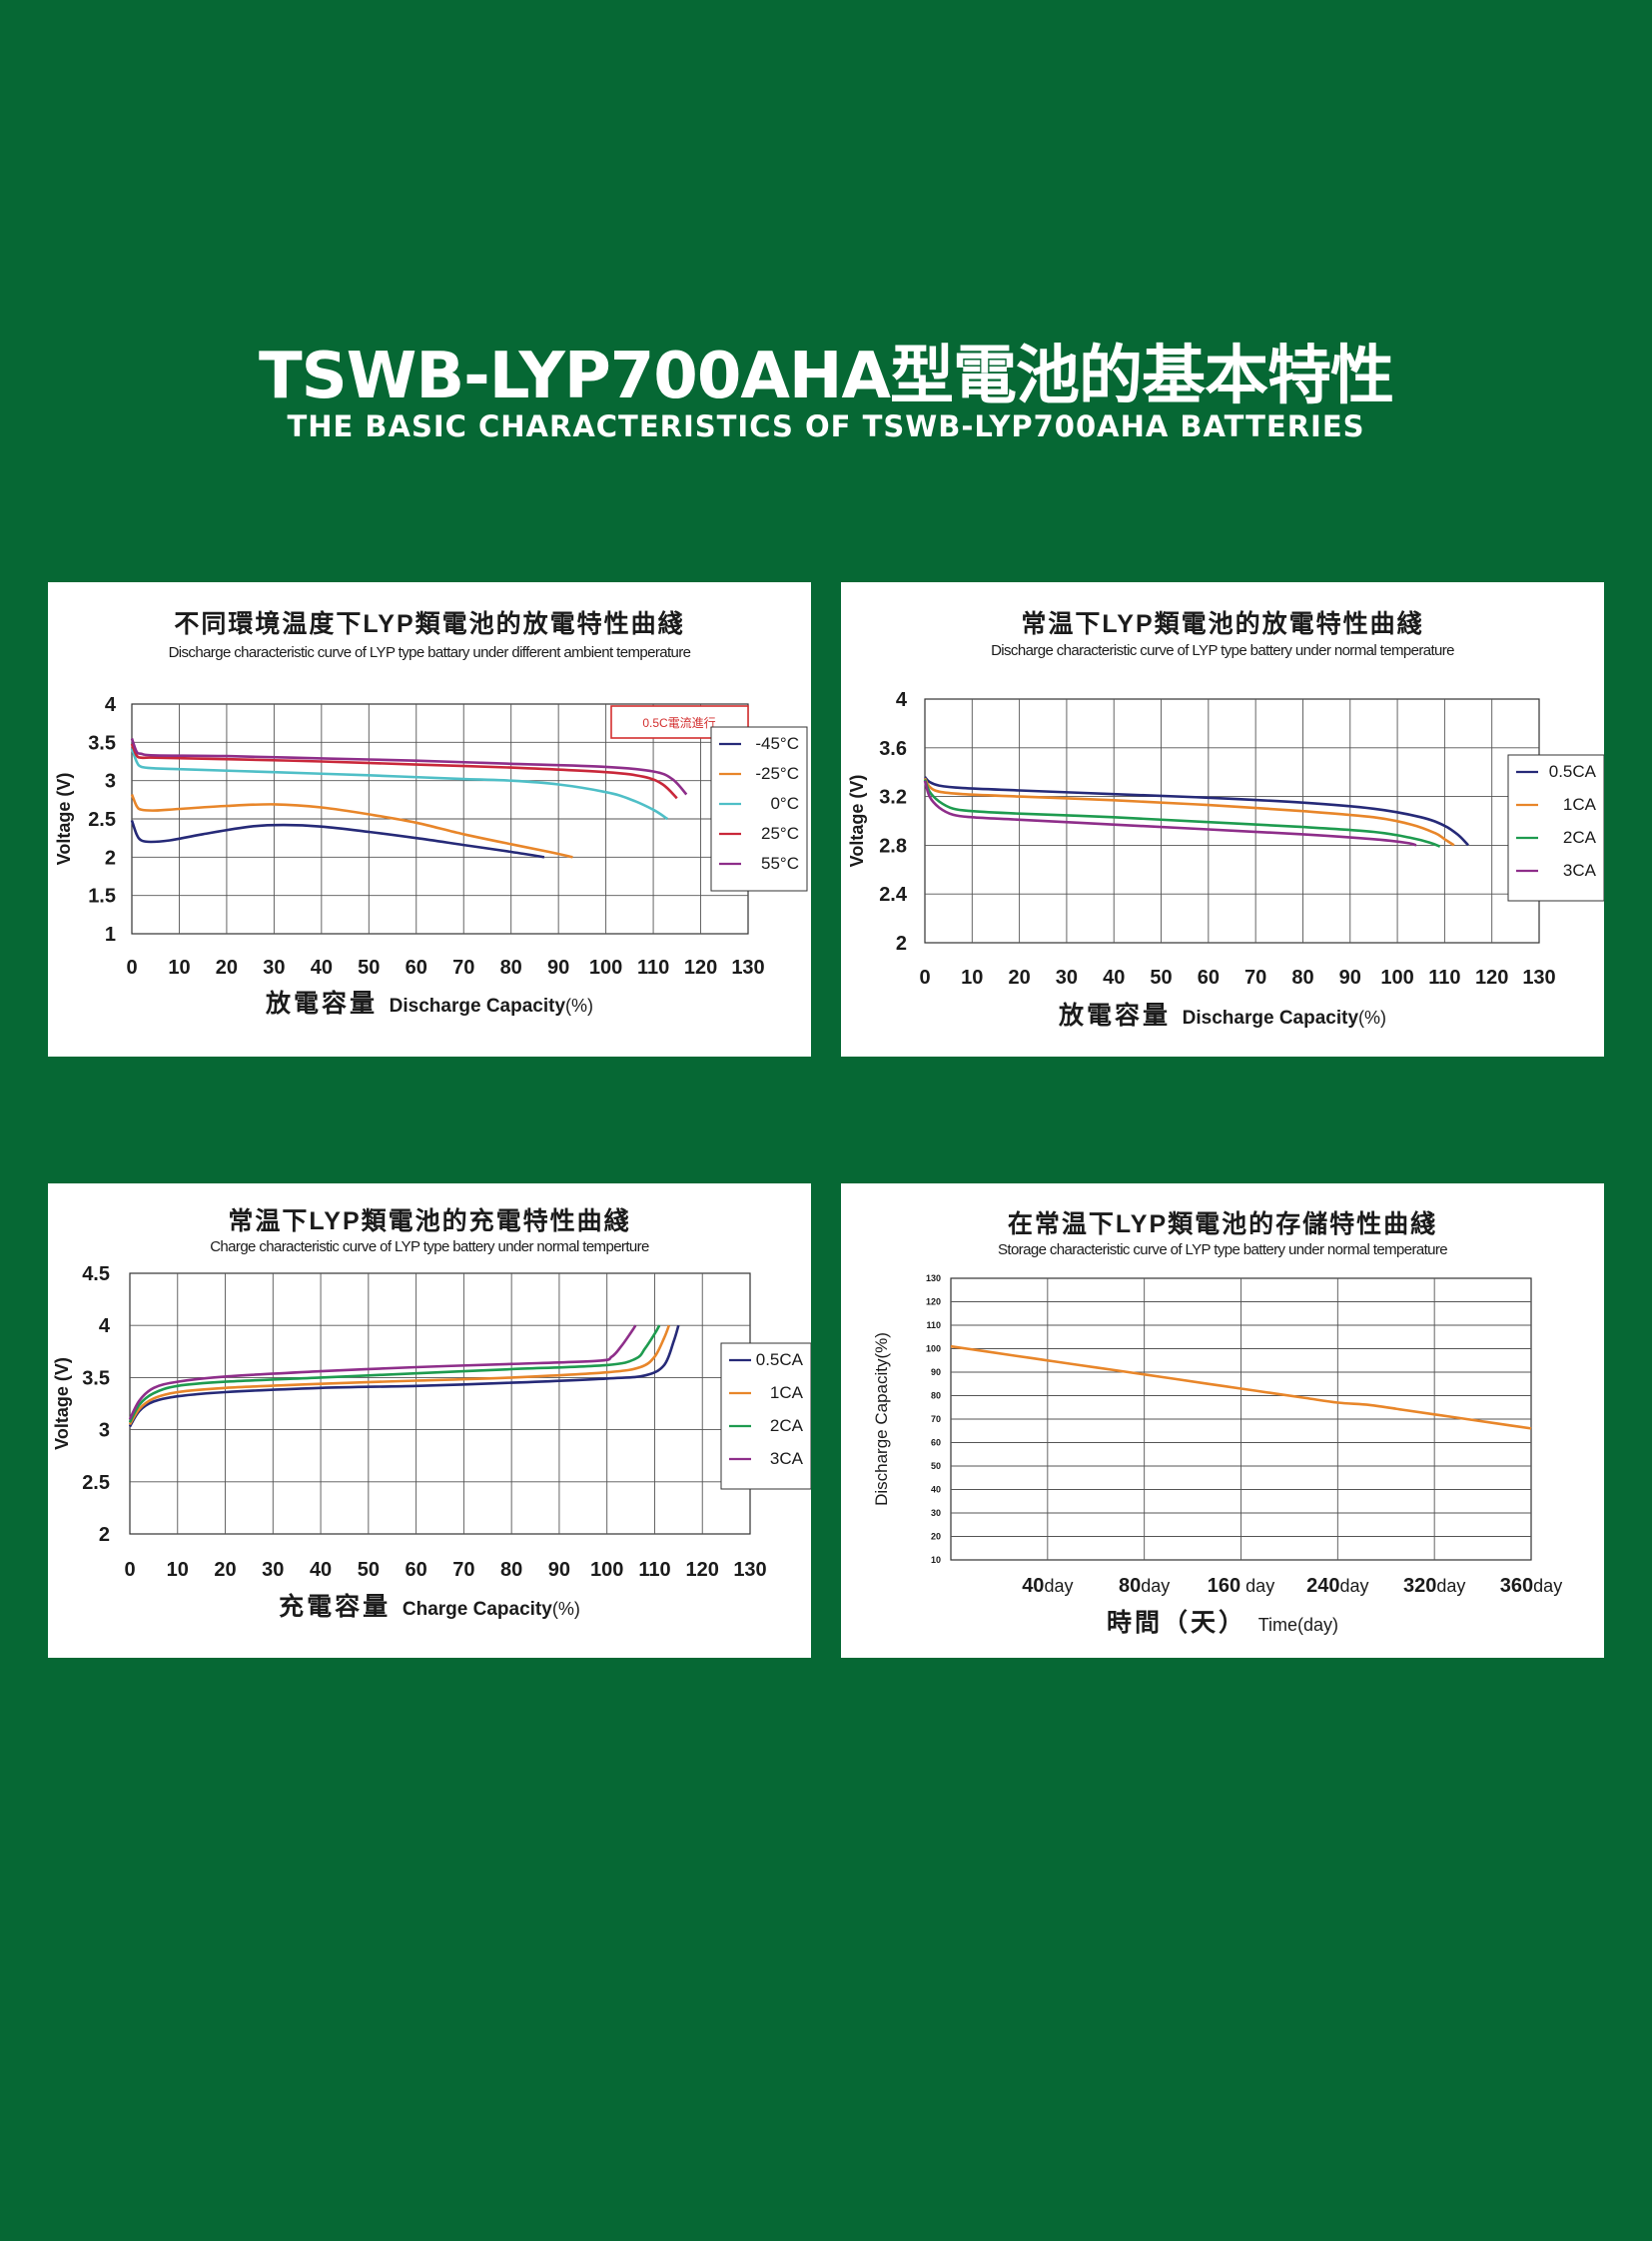  I want to click on x-tick-label: 320day, so click(1434, 1586).